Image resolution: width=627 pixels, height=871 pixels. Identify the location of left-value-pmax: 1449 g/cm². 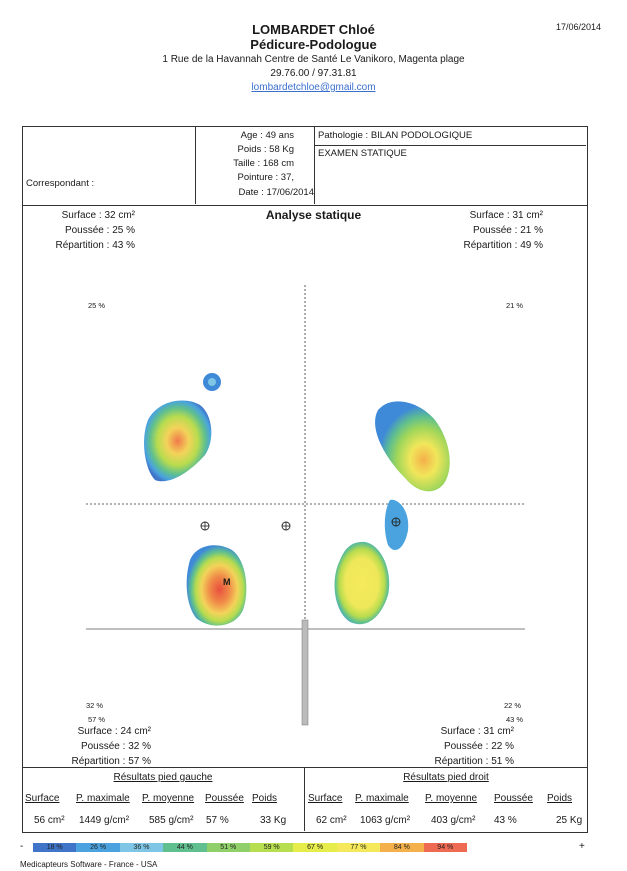
(104, 820).